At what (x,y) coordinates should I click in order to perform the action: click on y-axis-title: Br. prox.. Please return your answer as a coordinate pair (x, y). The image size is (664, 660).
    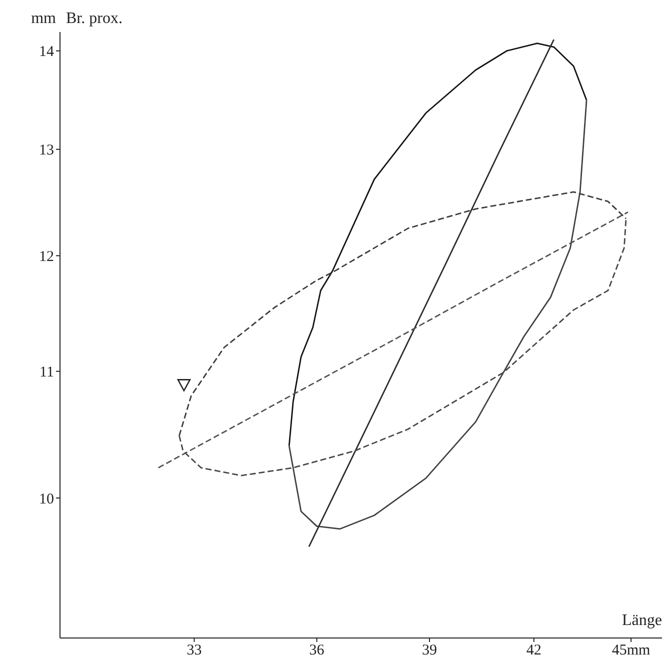
    Looking at the image, I should click on (94, 19).